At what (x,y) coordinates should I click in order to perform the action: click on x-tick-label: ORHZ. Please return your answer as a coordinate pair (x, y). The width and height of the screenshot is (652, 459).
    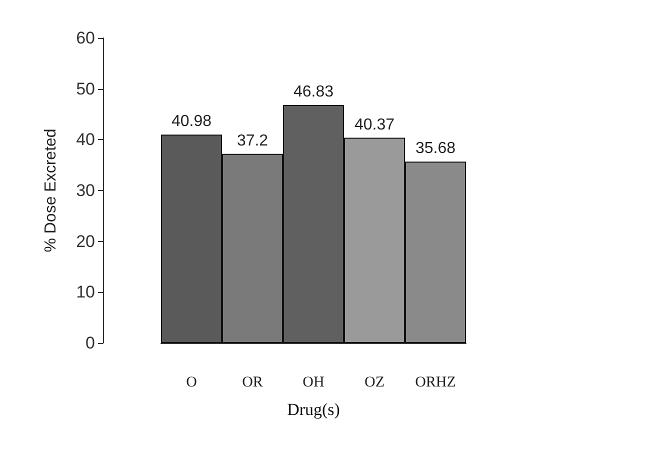
    Looking at the image, I should click on (435, 382).